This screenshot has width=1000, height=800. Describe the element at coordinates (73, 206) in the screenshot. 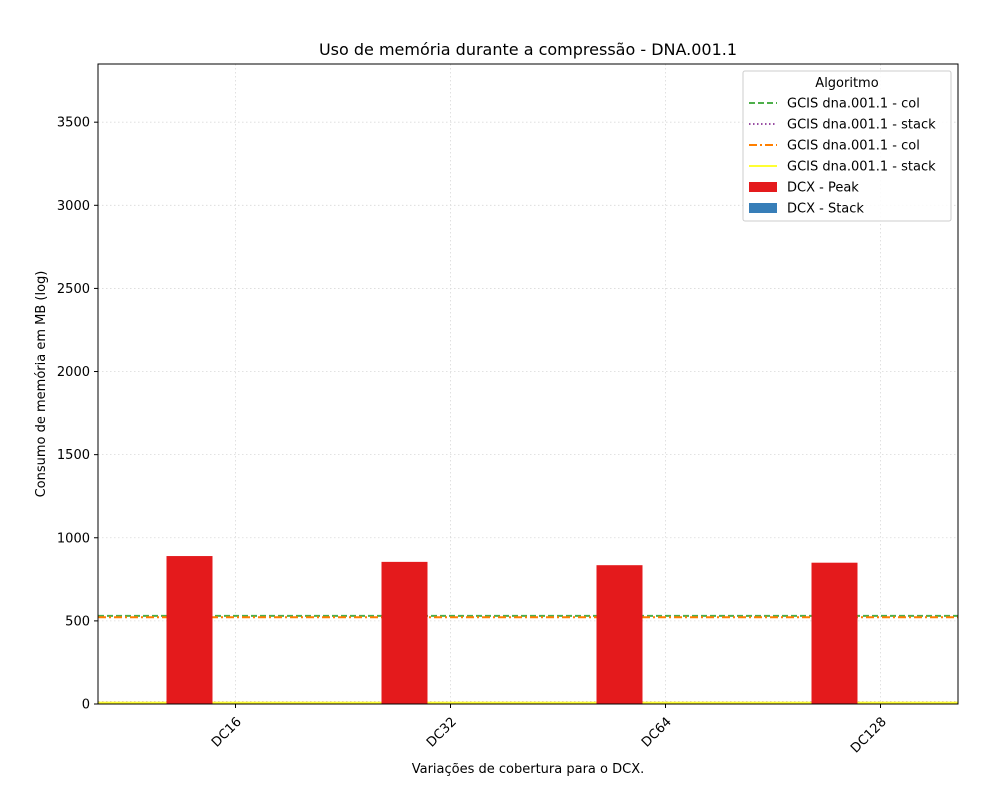

I see `y-tick-label: 3000` at that location.